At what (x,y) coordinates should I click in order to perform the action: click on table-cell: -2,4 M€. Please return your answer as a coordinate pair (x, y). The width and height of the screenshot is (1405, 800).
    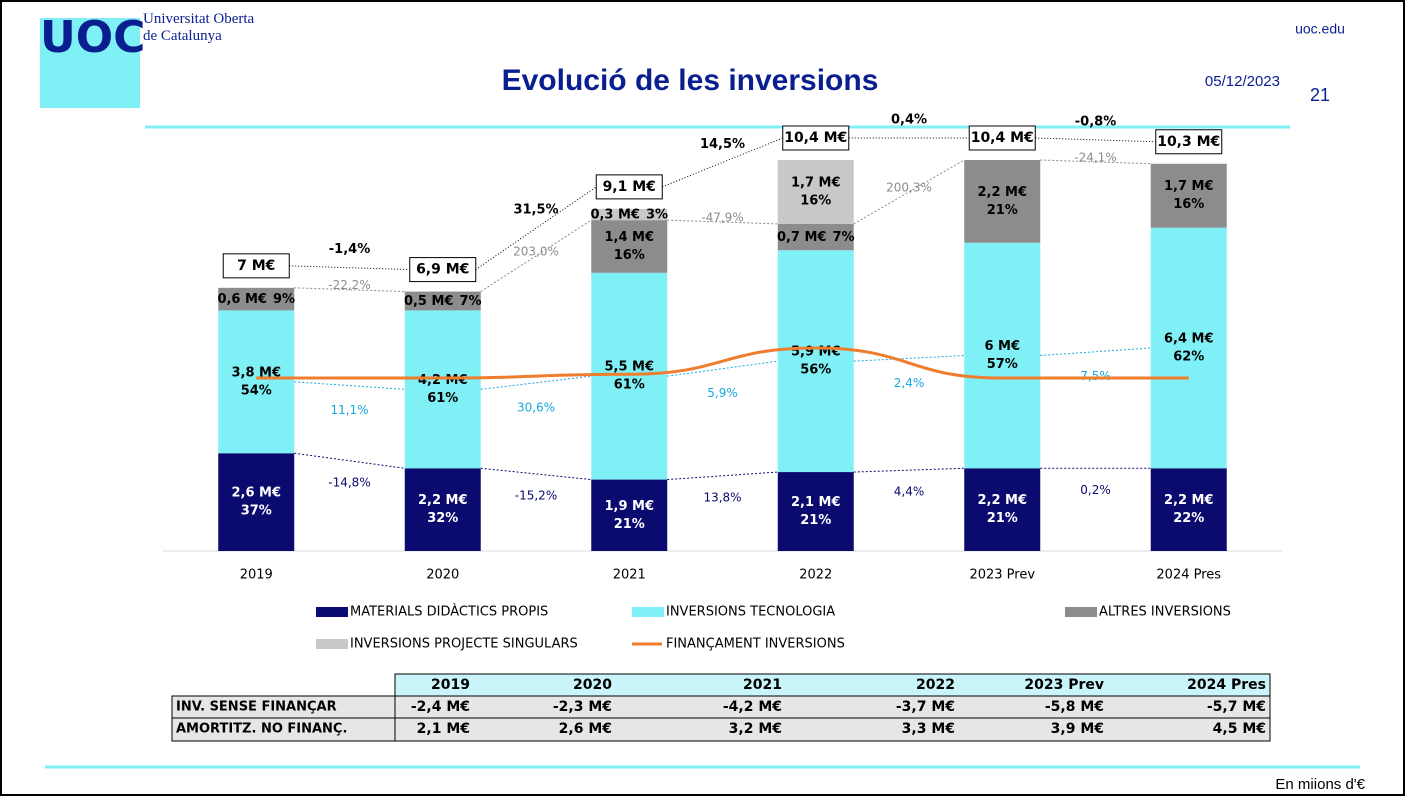
    Looking at the image, I should click on (440, 707).